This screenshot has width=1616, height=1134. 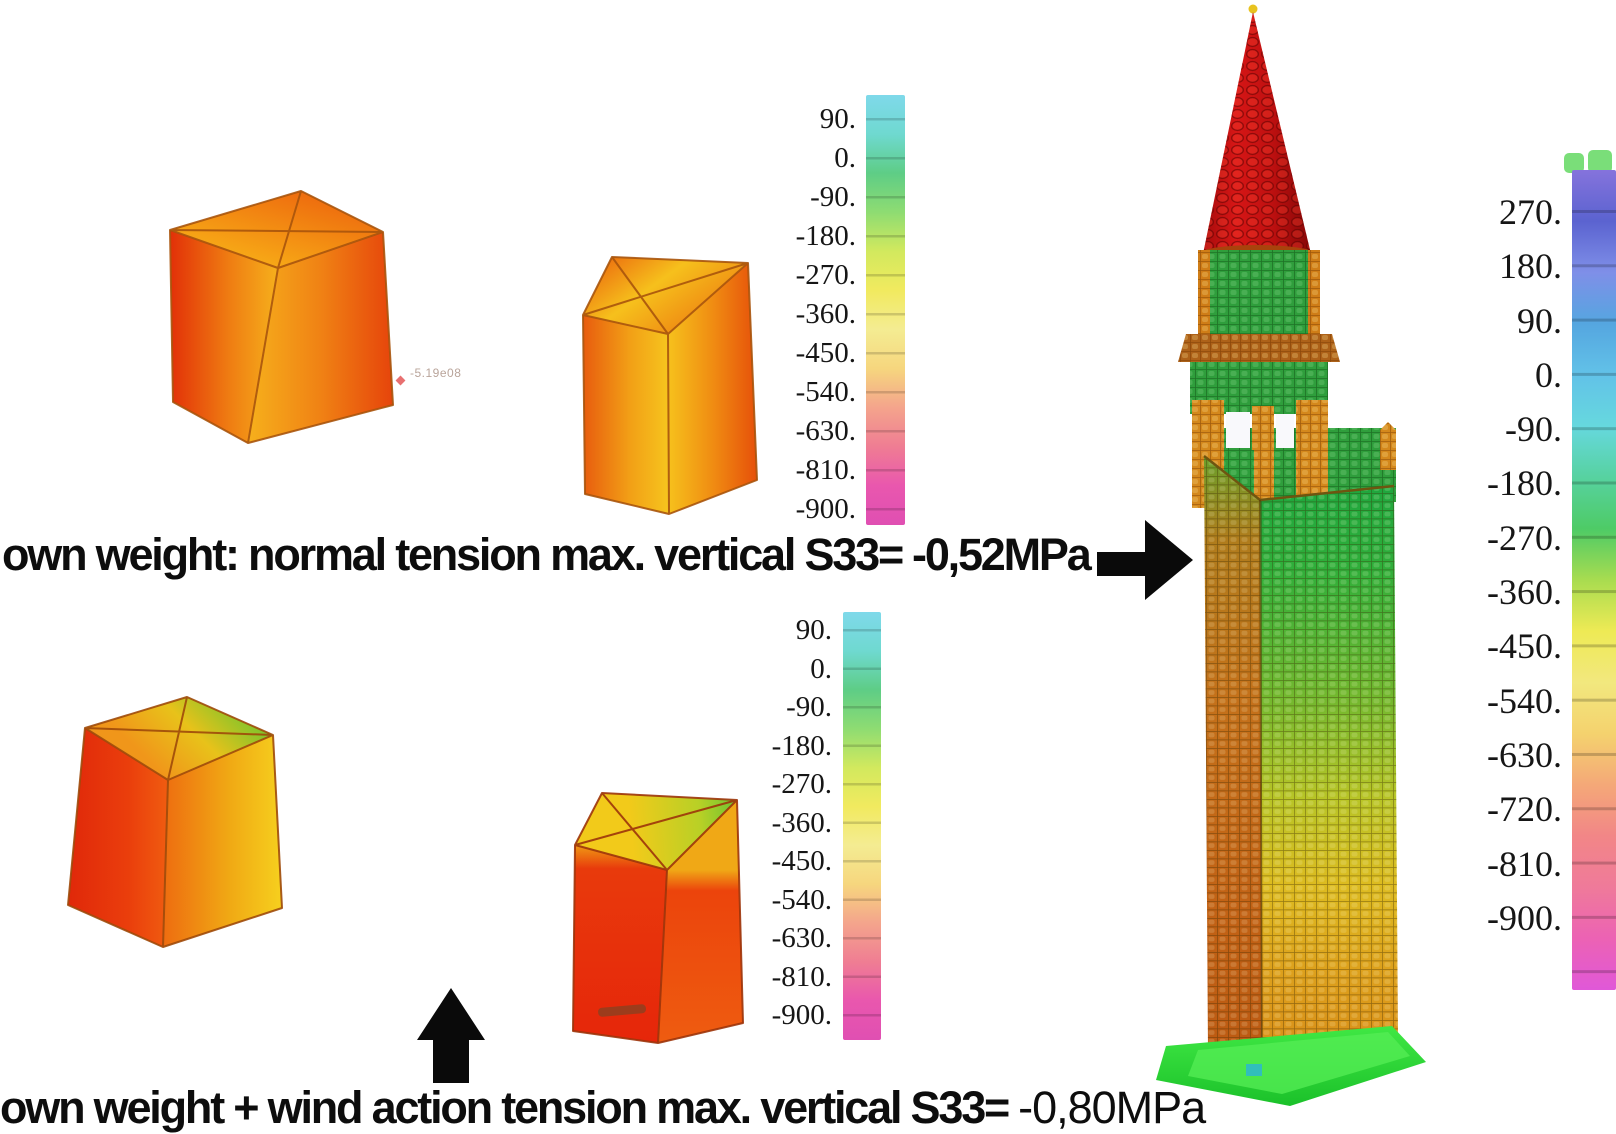 What do you see at coordinates (670, 385) in the screenshot?
I see `prism-model-own-weight` at bounding box center [670, 385].